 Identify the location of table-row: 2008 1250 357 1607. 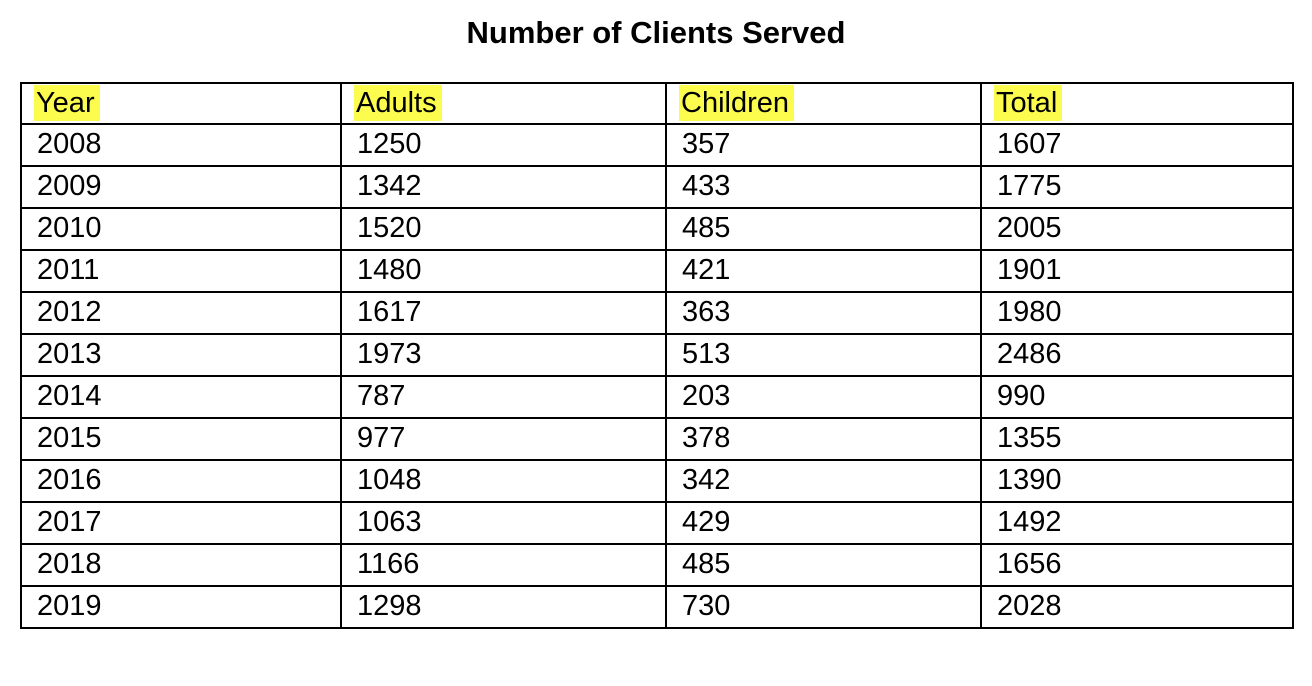
(657, 145).